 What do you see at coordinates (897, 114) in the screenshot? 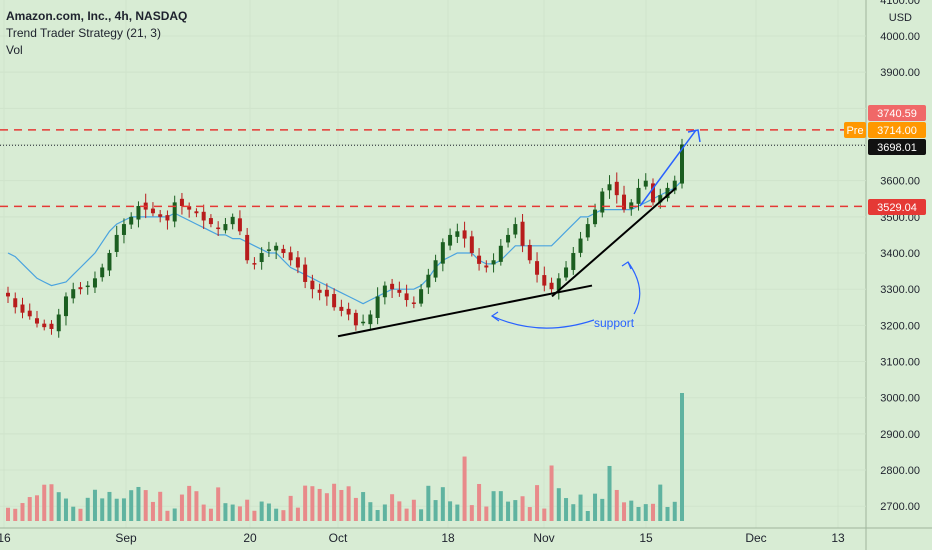
I see `upper-level-tag: 3740.59` at bounding box center [897, 114].